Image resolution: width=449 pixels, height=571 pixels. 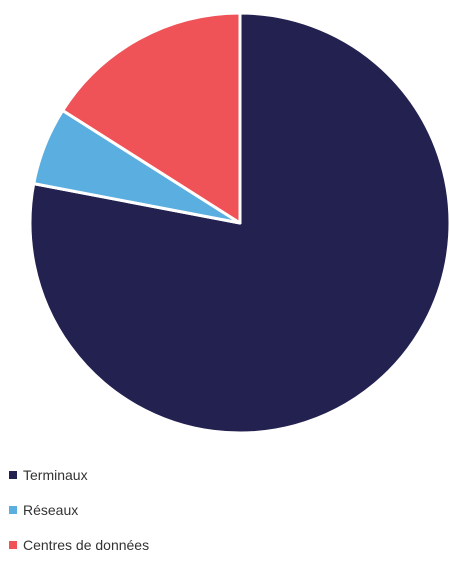 I want to click on legend-label-centres-de-donnees: Centres de données, so click(x=86, y=545).